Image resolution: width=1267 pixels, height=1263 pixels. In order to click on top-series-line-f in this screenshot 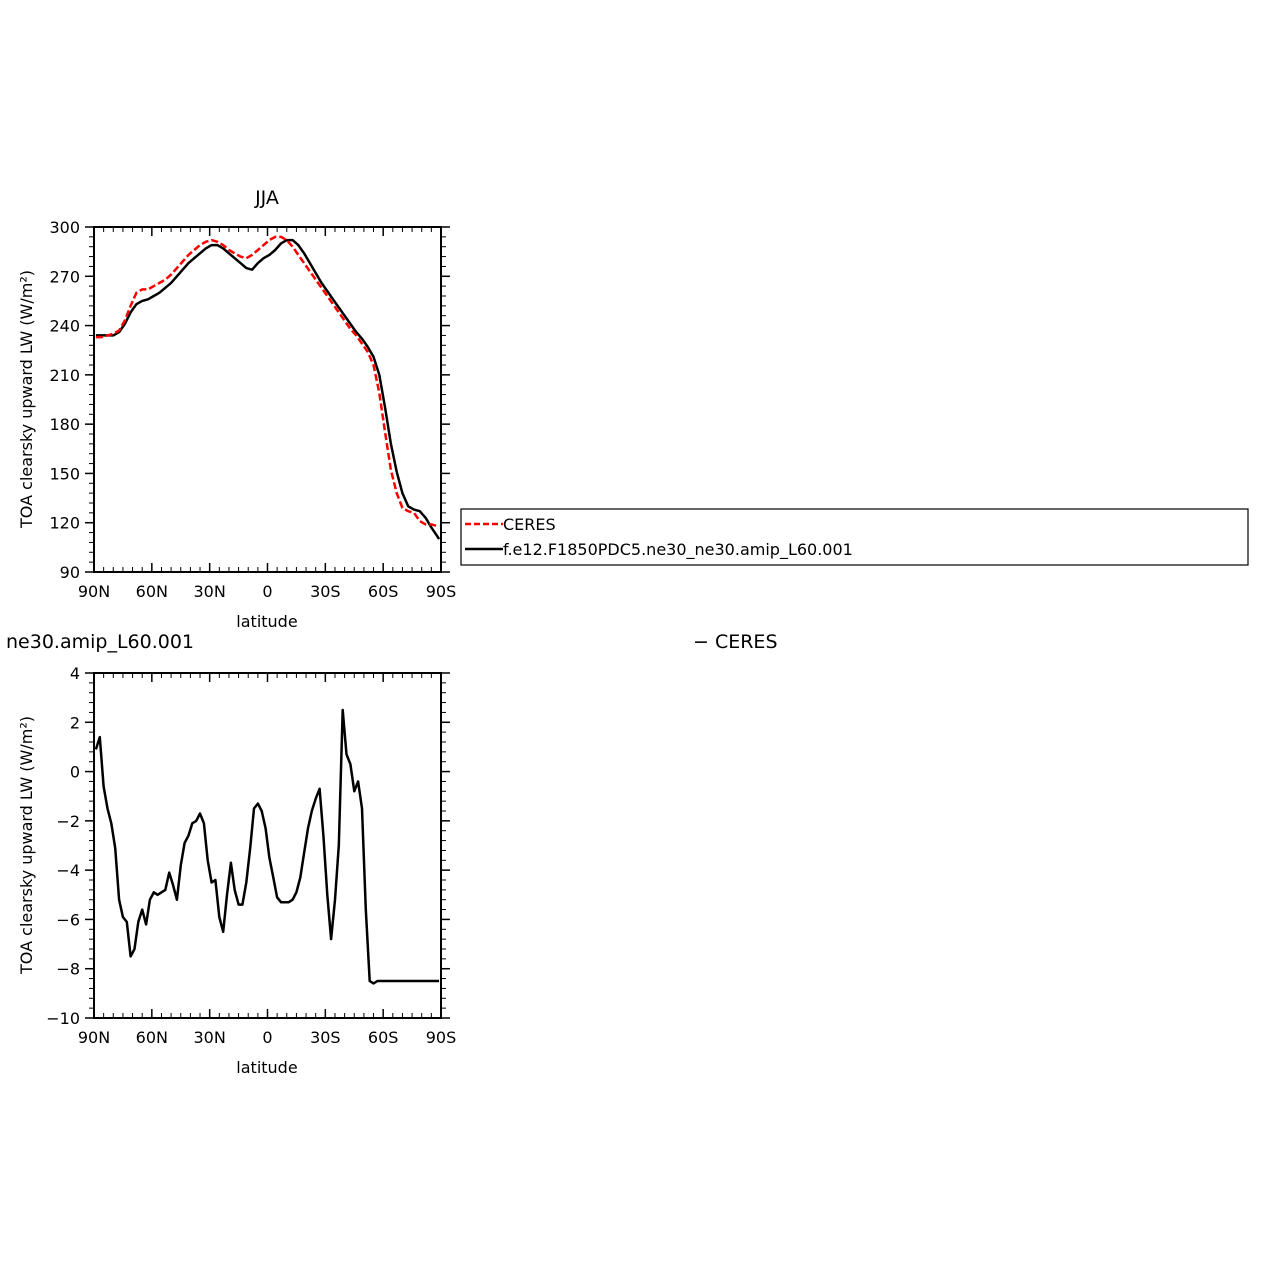, I will do `click(268, 389)`.